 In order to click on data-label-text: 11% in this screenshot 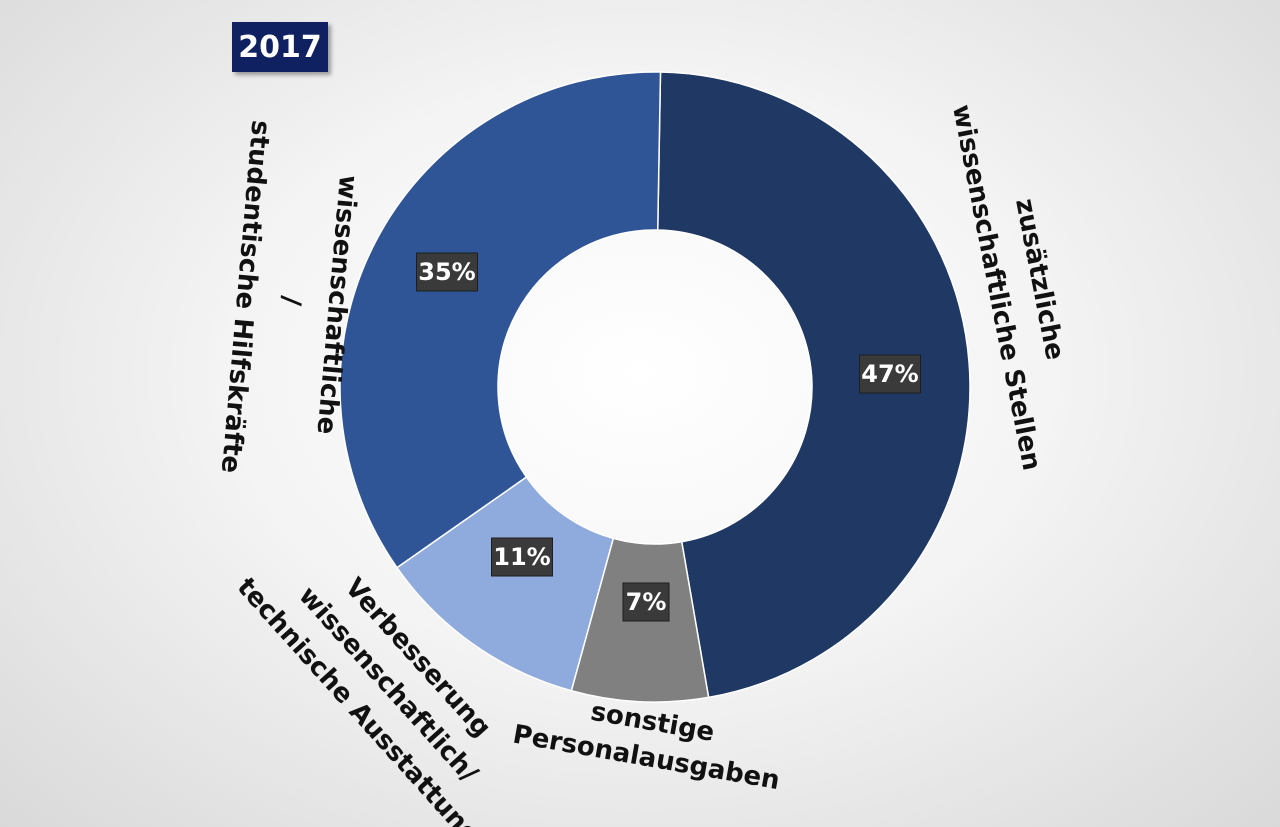, I will do `click(521, 557)`.